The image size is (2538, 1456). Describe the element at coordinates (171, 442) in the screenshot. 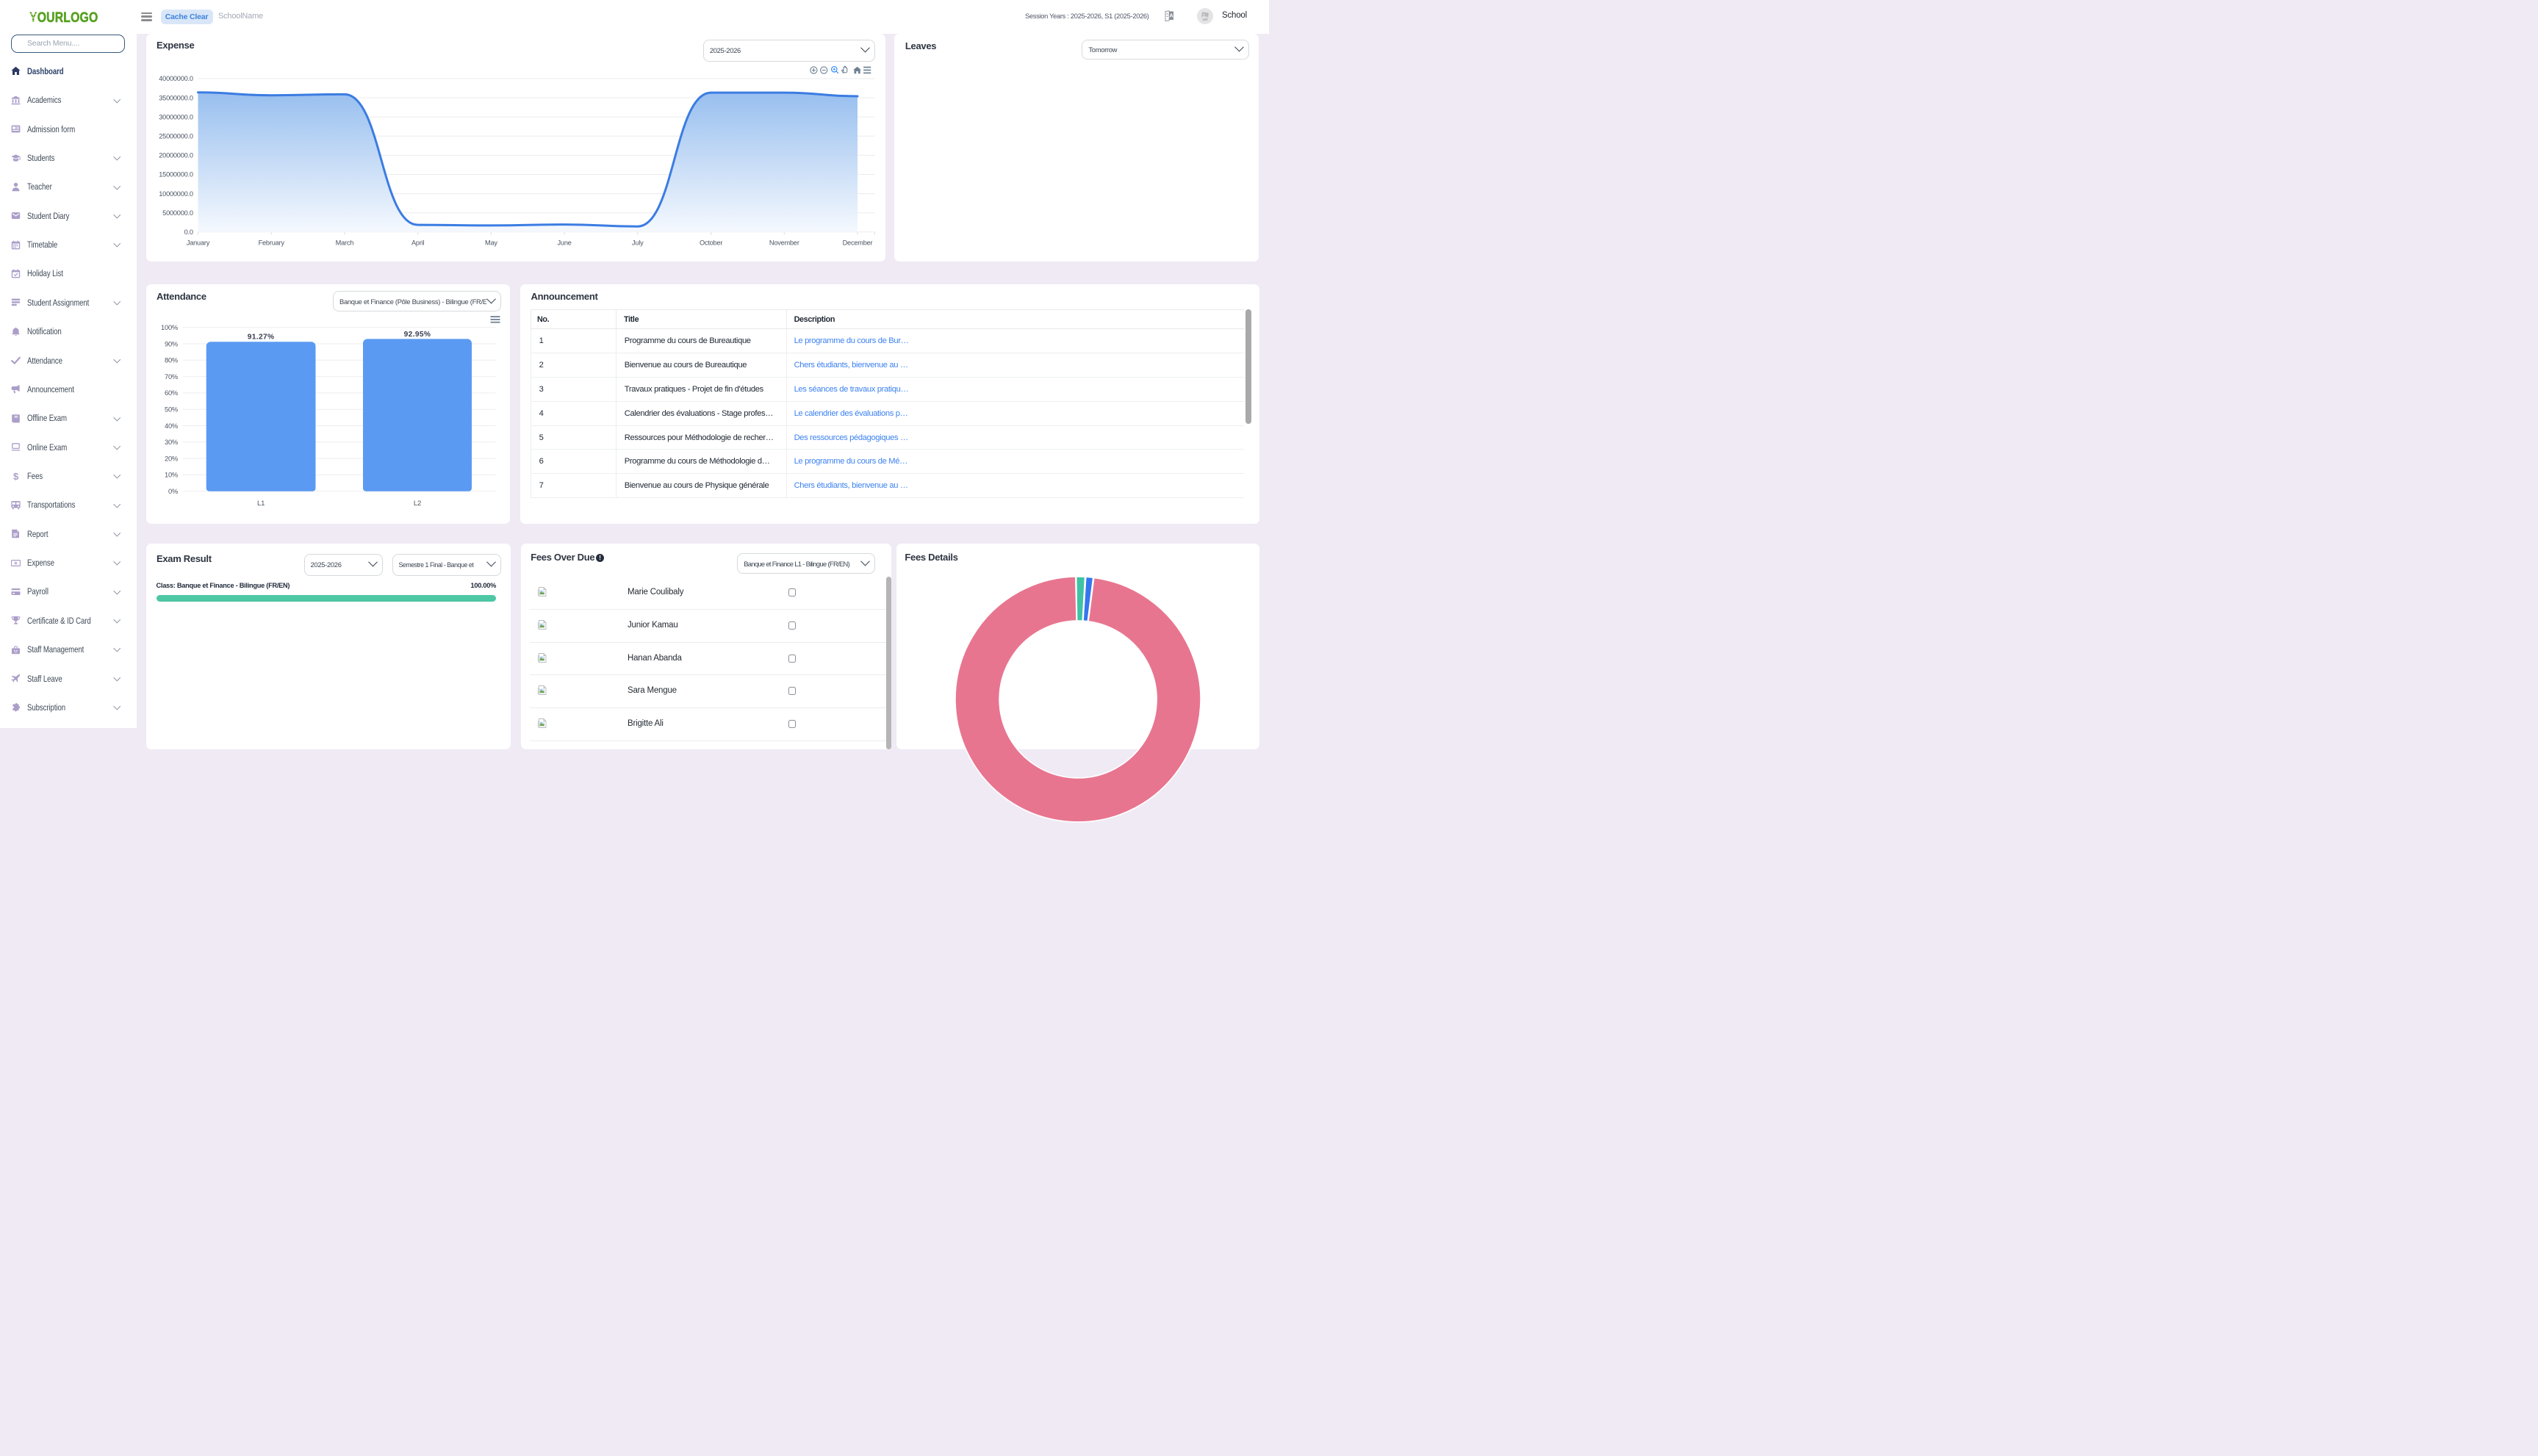

I see `svg-text: 30%` at that location.